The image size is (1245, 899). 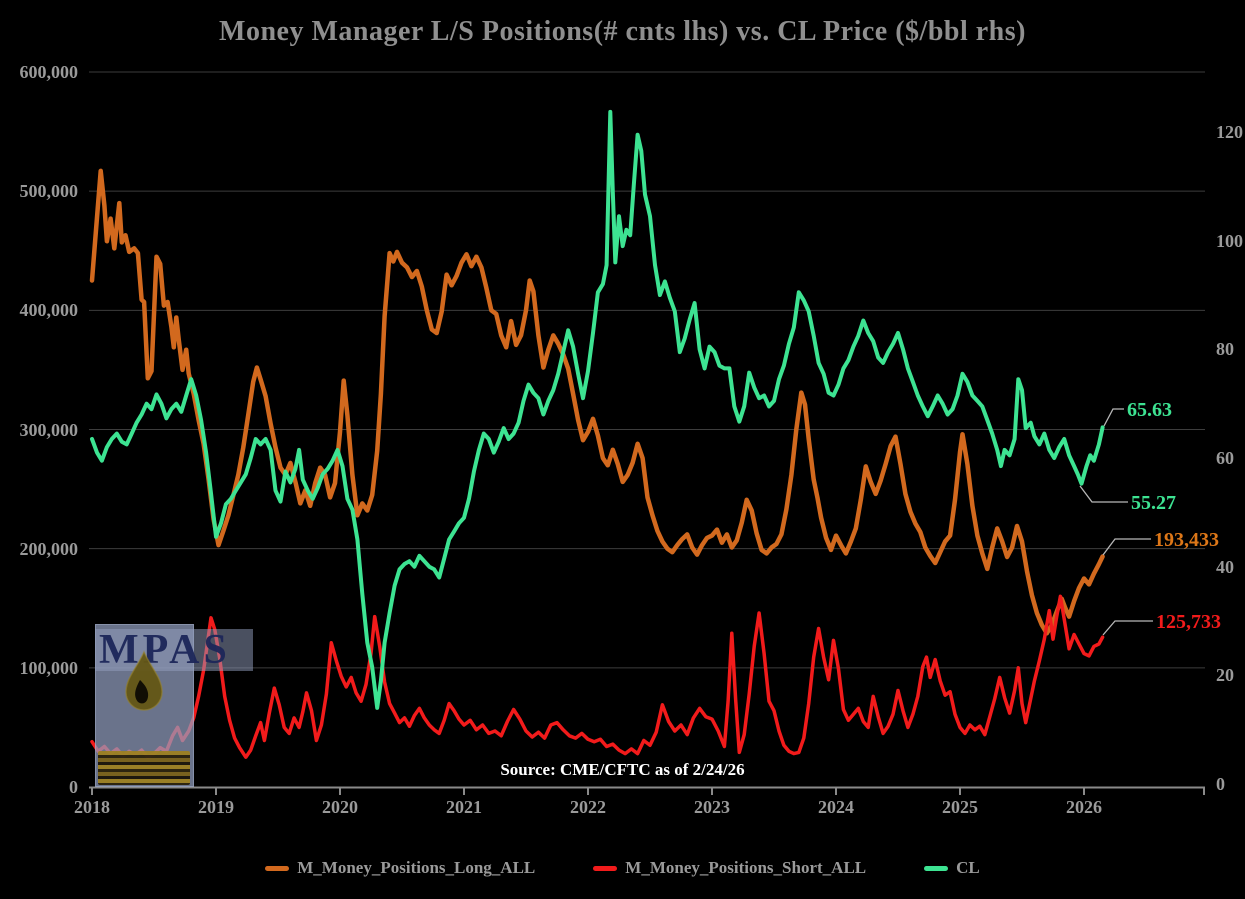 What do you see at coordinates (605, 868) in the screenshot?
I see `short-line-swatch` at bounding box center [605, 868].